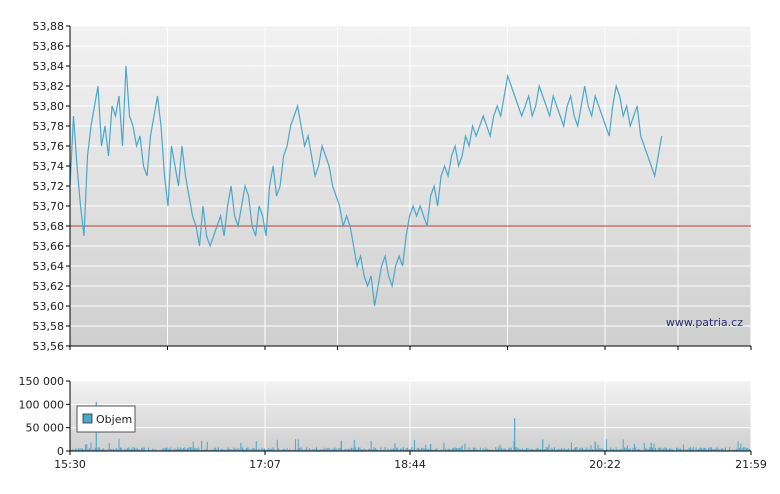 The image size is (780, 494). Describe the element at coordinates (49, 306) in the screenshot. I see `price-y-tick-label: 53,60` at that location.